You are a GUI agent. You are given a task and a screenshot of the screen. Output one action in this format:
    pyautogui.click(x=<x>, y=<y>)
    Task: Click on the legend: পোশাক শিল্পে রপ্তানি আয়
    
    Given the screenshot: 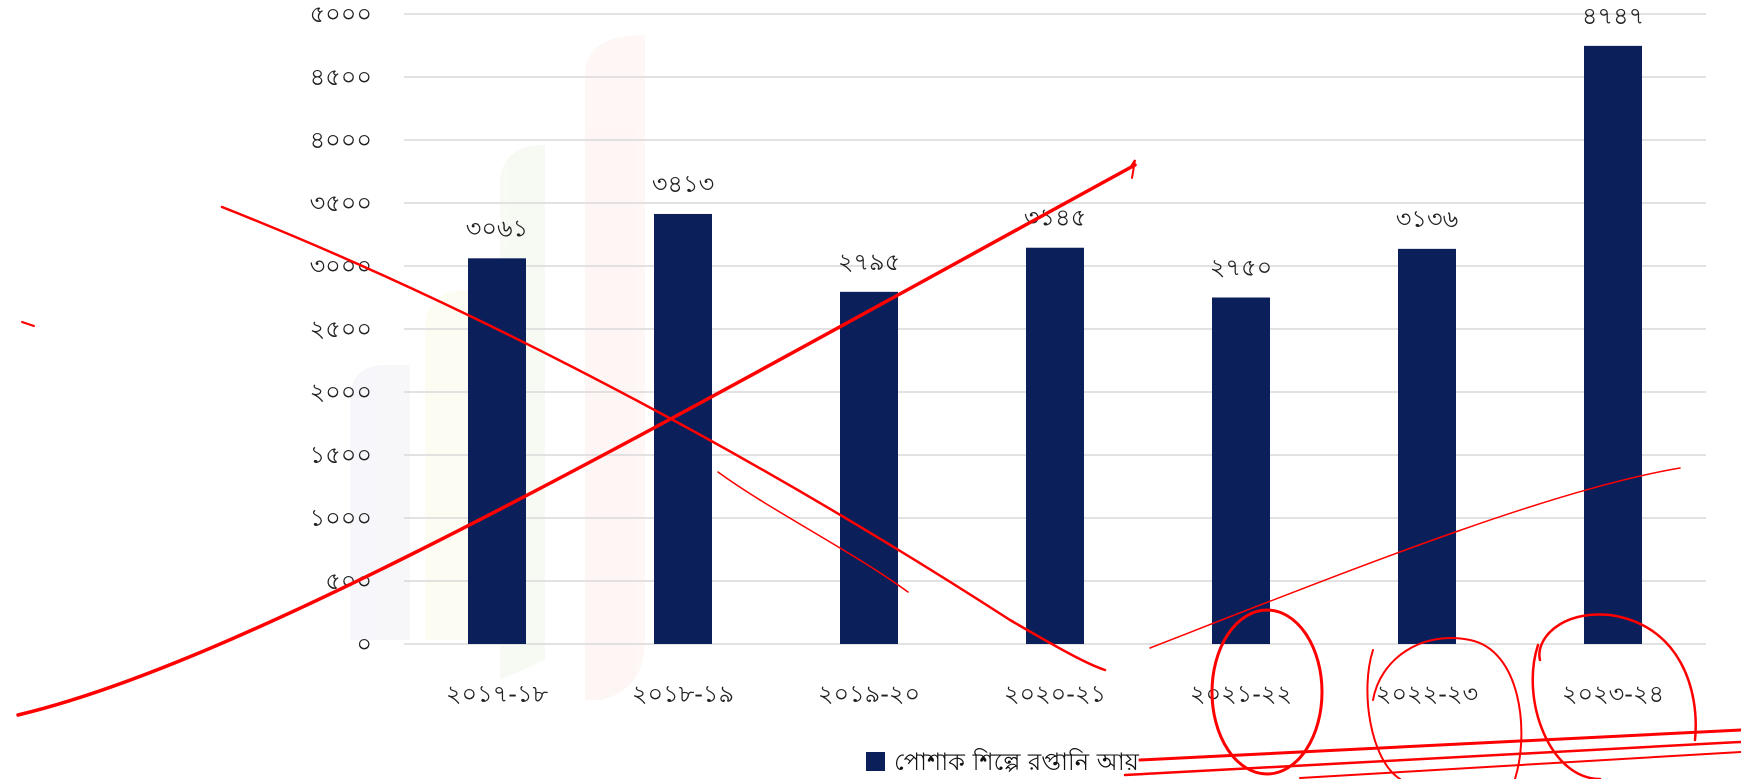 What is the action you would take?
    pyautogui.click(x=1003, y=762)
    